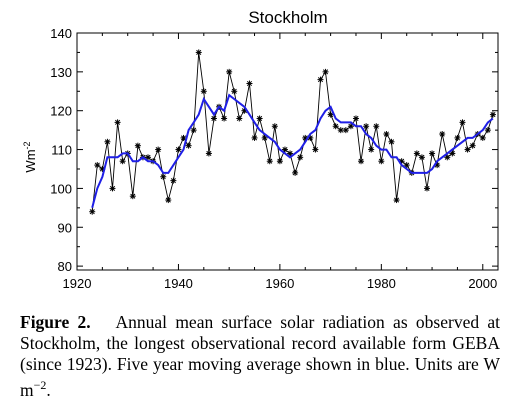  I want to click on y-axis-label-exponent: -2, so click(27, 145).